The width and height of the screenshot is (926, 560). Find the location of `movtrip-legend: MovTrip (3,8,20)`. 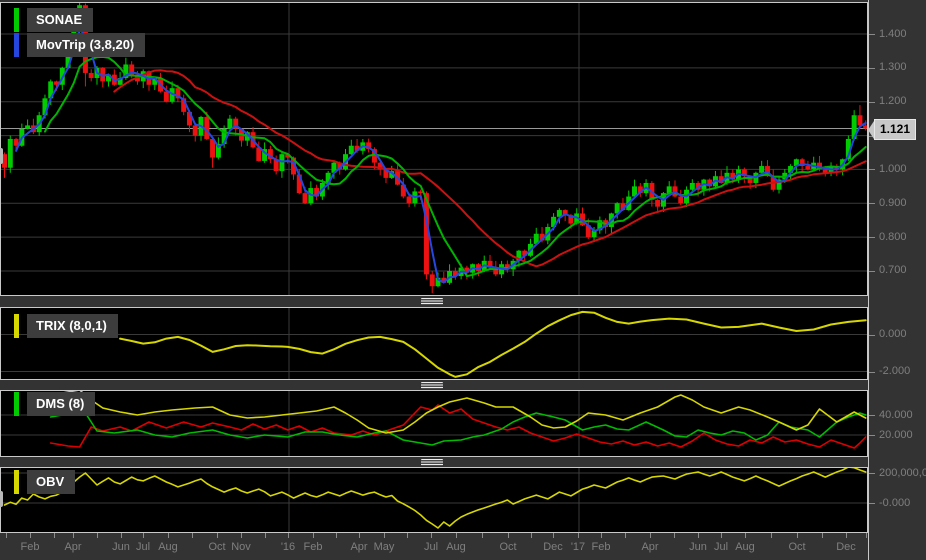

movtrip-legend: MovTrip (3,8,20) is located at coordinates (80, 45).